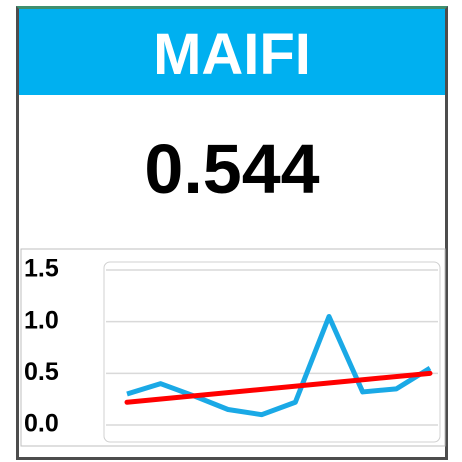 The image size is (462, 462). Describe the element at coordinates (279, 366) in the screenshot. I see `data-line` at that location.